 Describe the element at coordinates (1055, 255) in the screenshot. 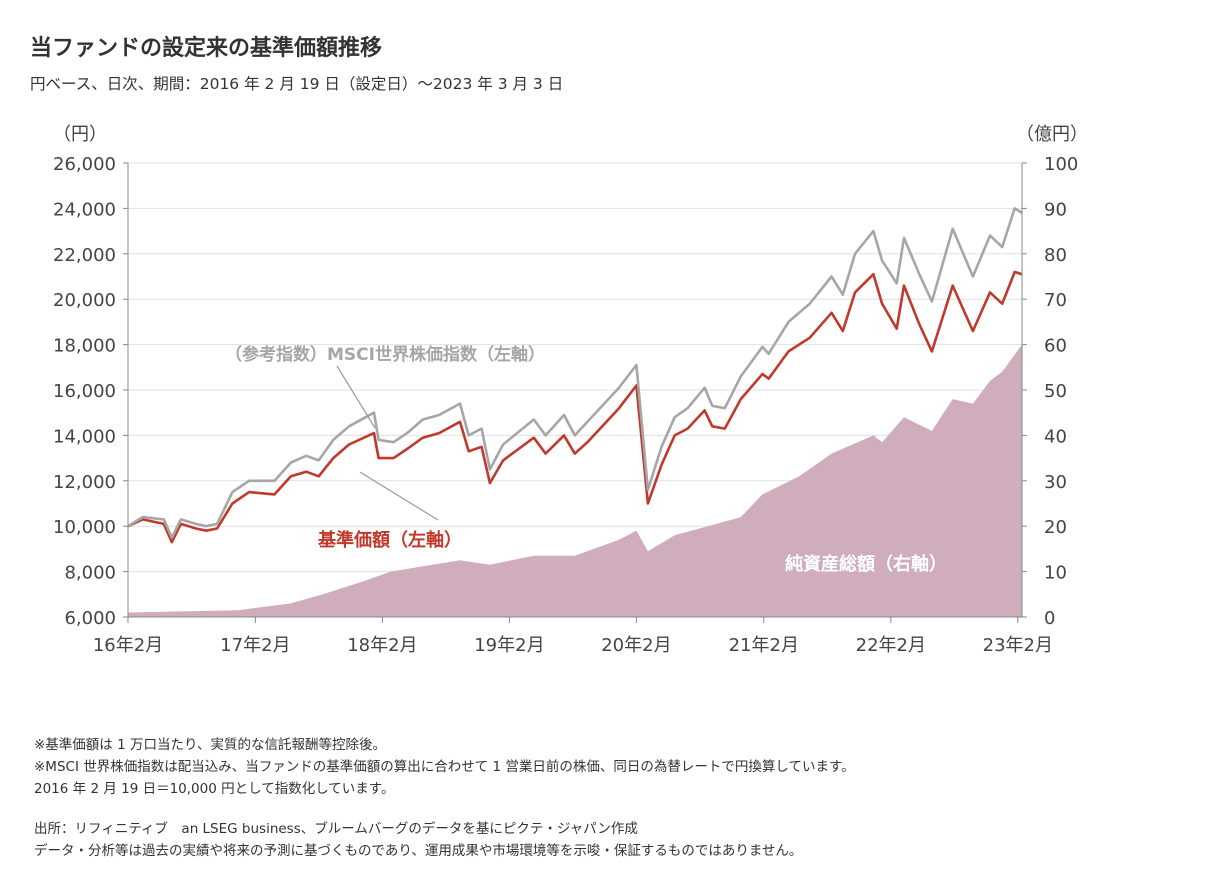

I see `right-tick-label: 80` at that location.